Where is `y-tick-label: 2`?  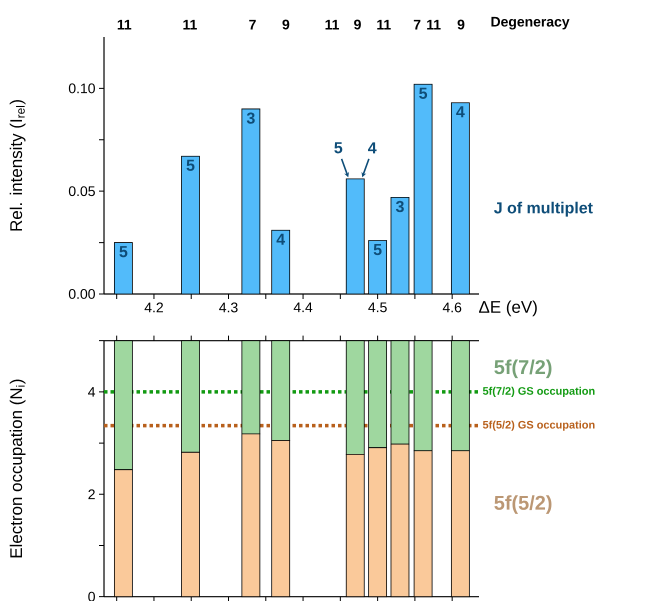
y-tick-label: 2 is located at coordinates (91, 494).